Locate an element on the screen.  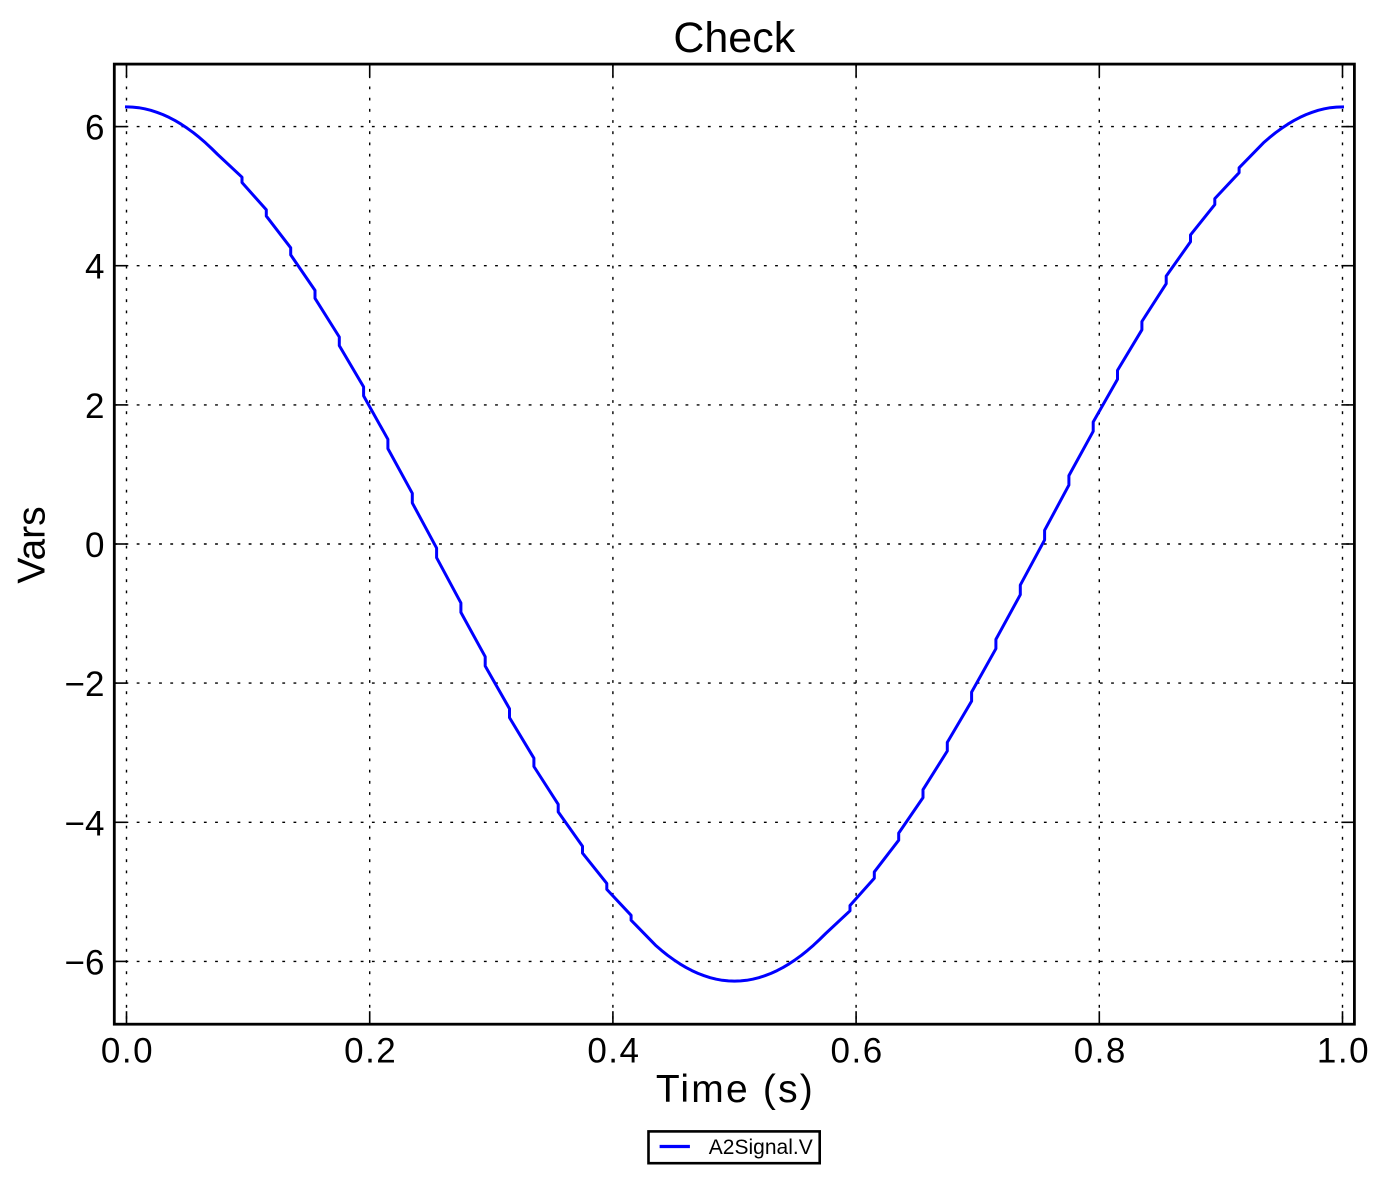
svg-text: 4 is located at coordinates (94, 267).